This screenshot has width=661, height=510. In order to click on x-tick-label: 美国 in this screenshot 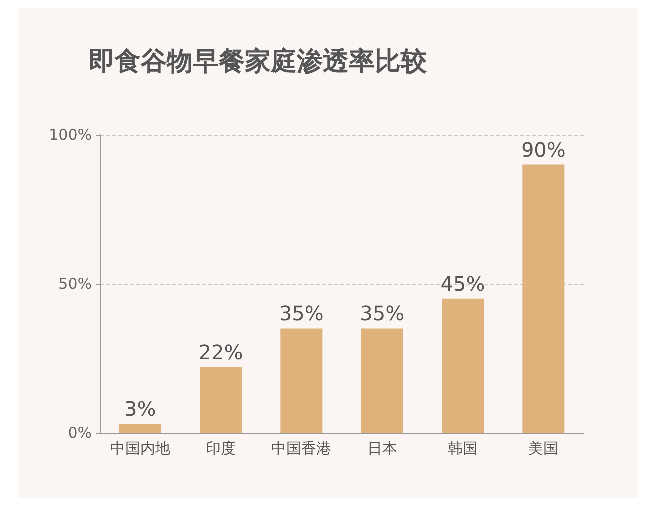, I will do `click(543, 449)`.